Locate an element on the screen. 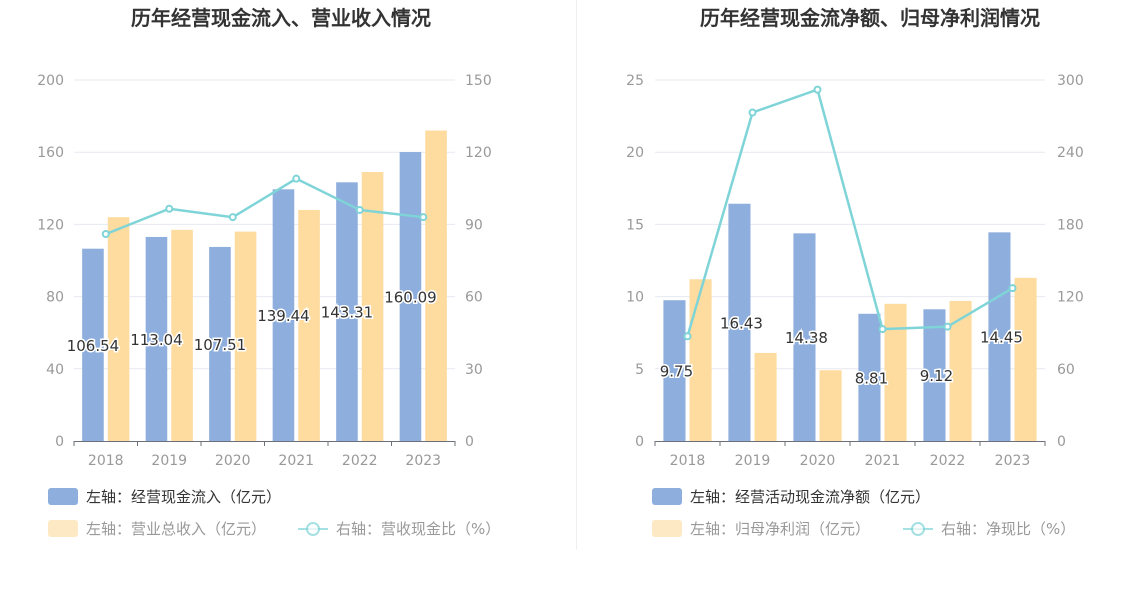  left-axis-tick-label: 120 is located at coordinates (50, 225).